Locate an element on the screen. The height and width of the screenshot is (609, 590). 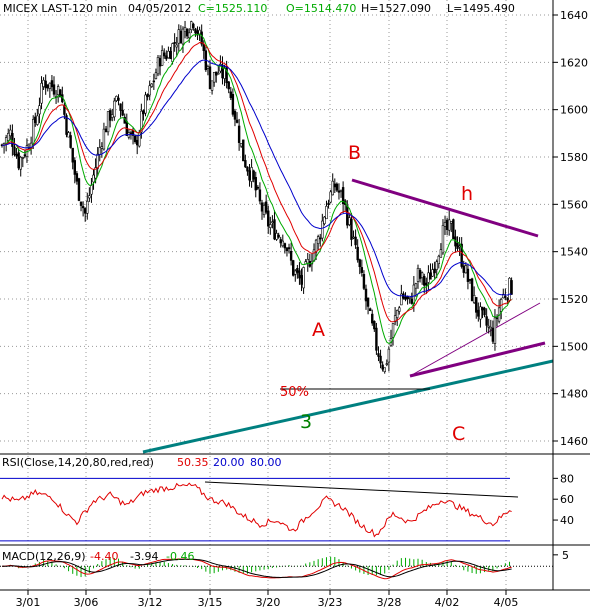
header-high: H=1527.090 is located at coordinates (396, 8).